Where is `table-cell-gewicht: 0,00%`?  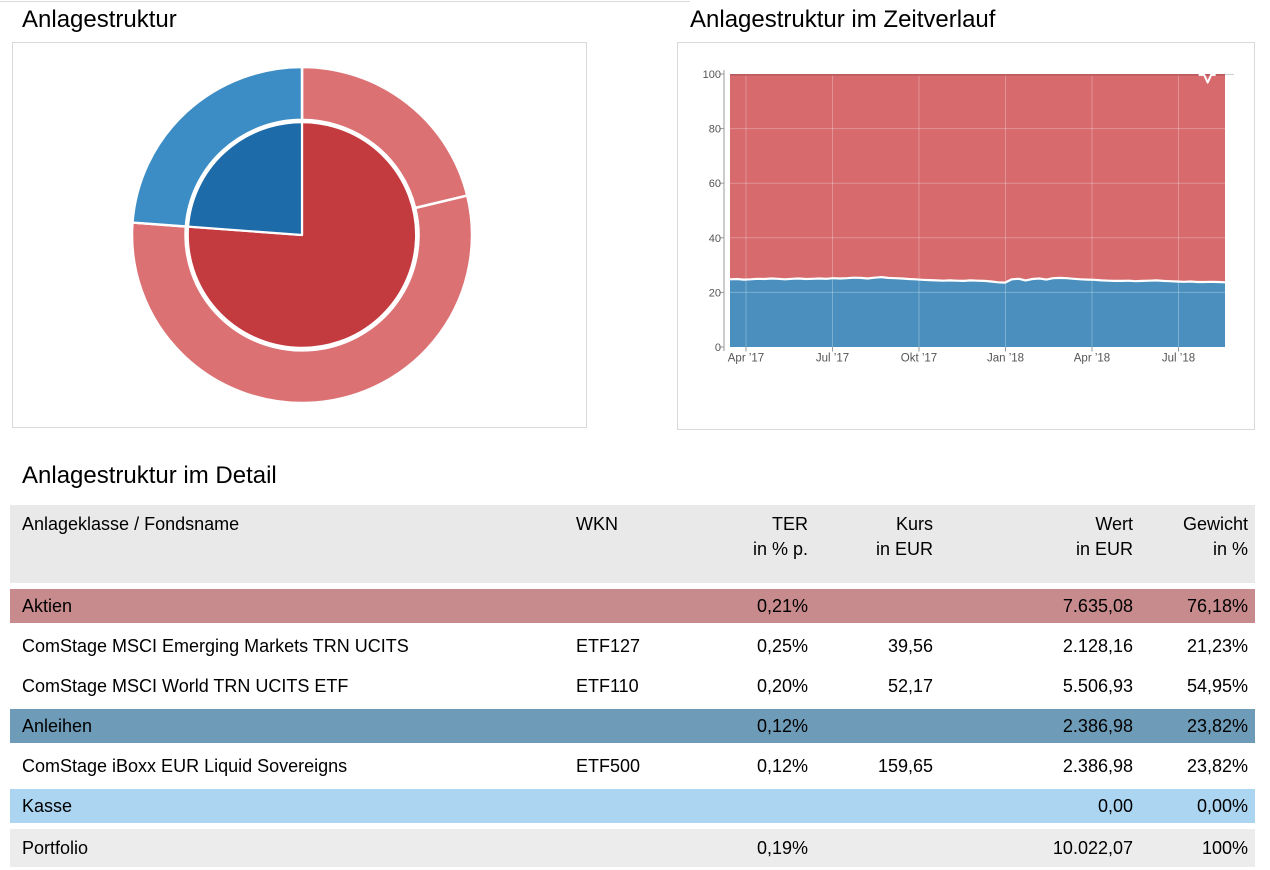
table-cell-gewicht: 0,00% is located at coordinates (1222, 806).